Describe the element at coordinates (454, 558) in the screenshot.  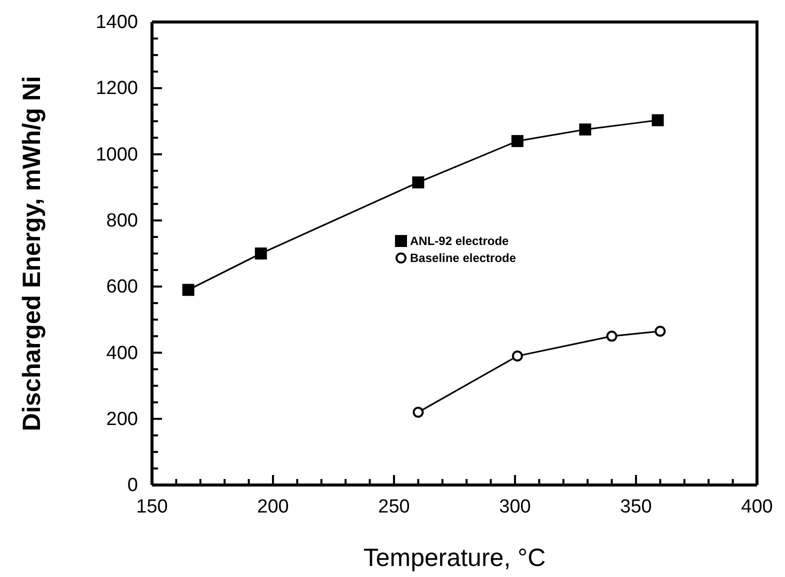
I see `x-axis-title: Temperature, °C` at that location.